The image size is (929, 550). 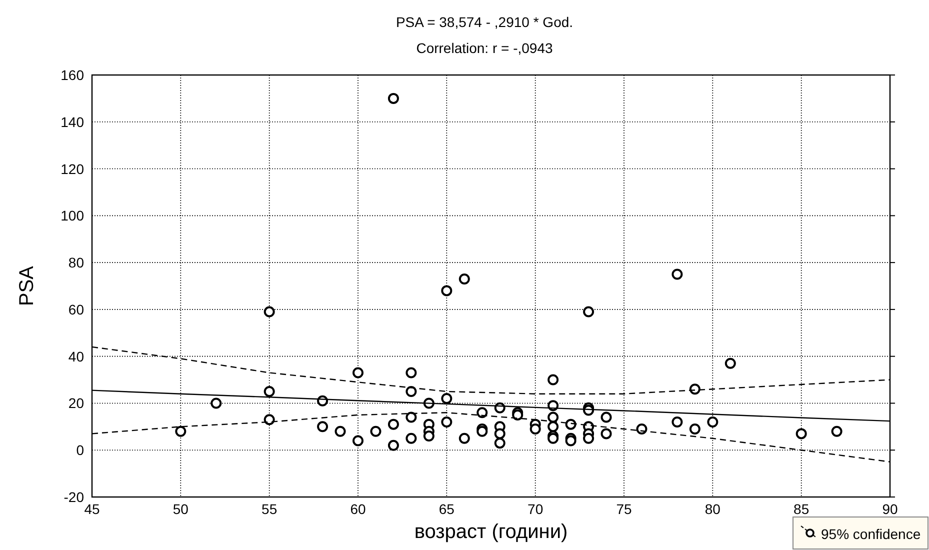 What do you see at coordinates (491, 532) in the screenshot?
I see `x-axis-title: возраст (години)` at bounding box center [491, 532].